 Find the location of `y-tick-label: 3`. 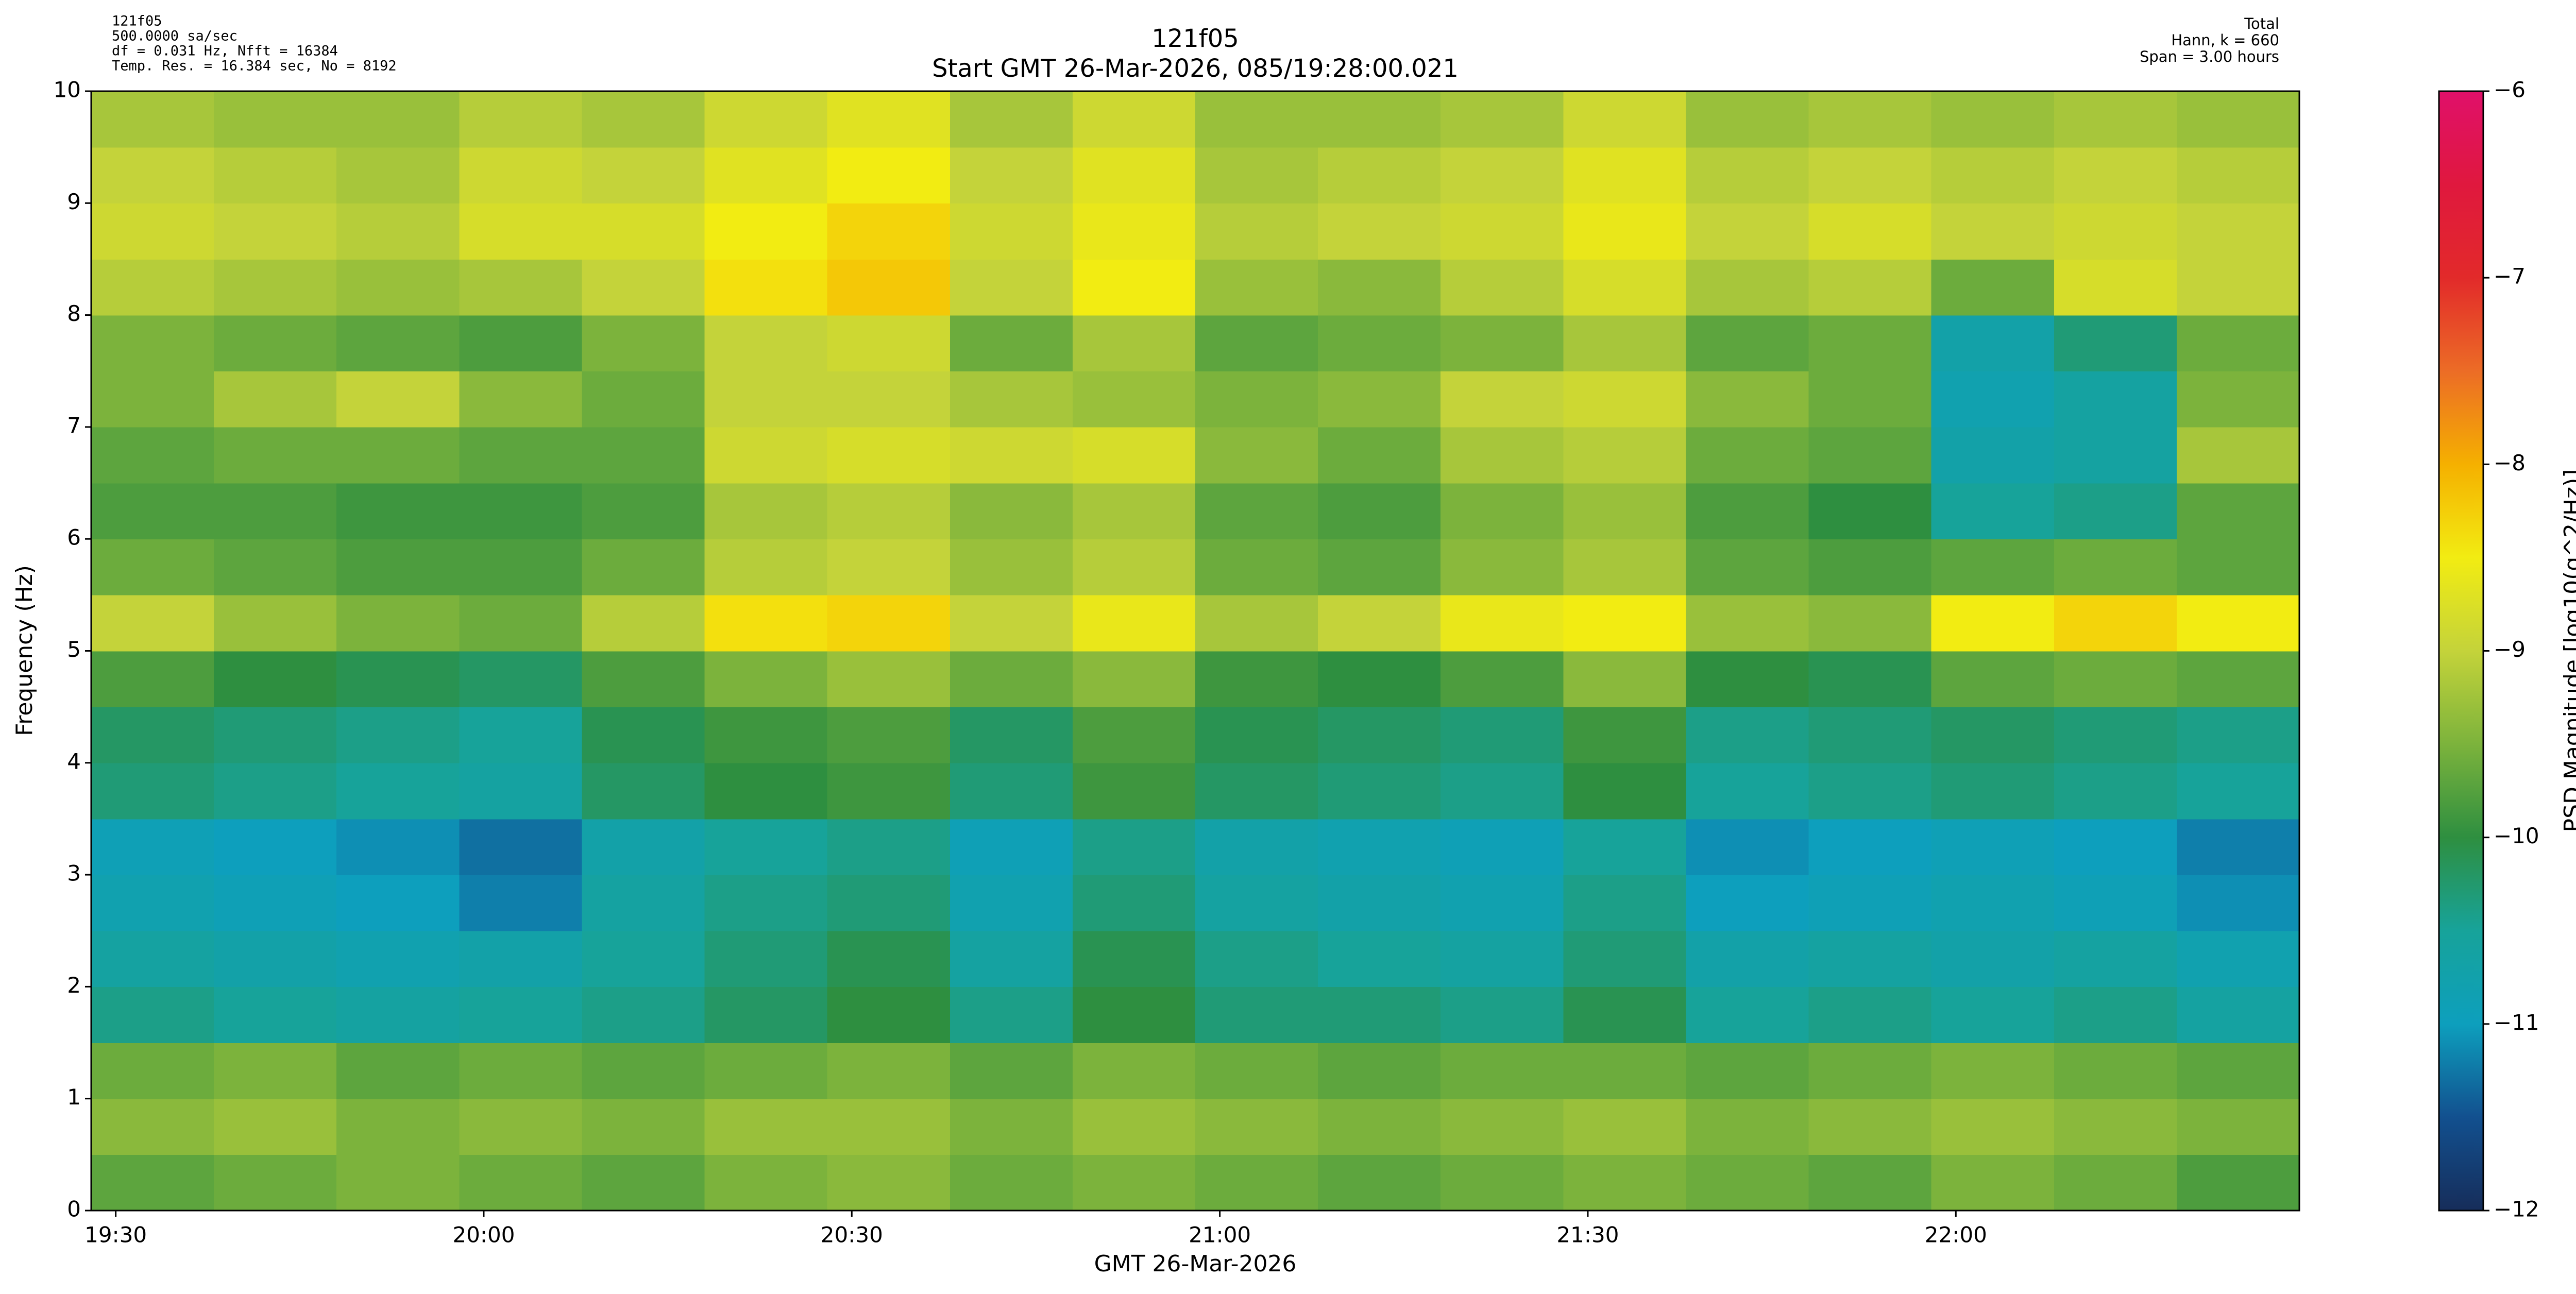

y-tick-label: 3 is located at coordinates (74, 873).